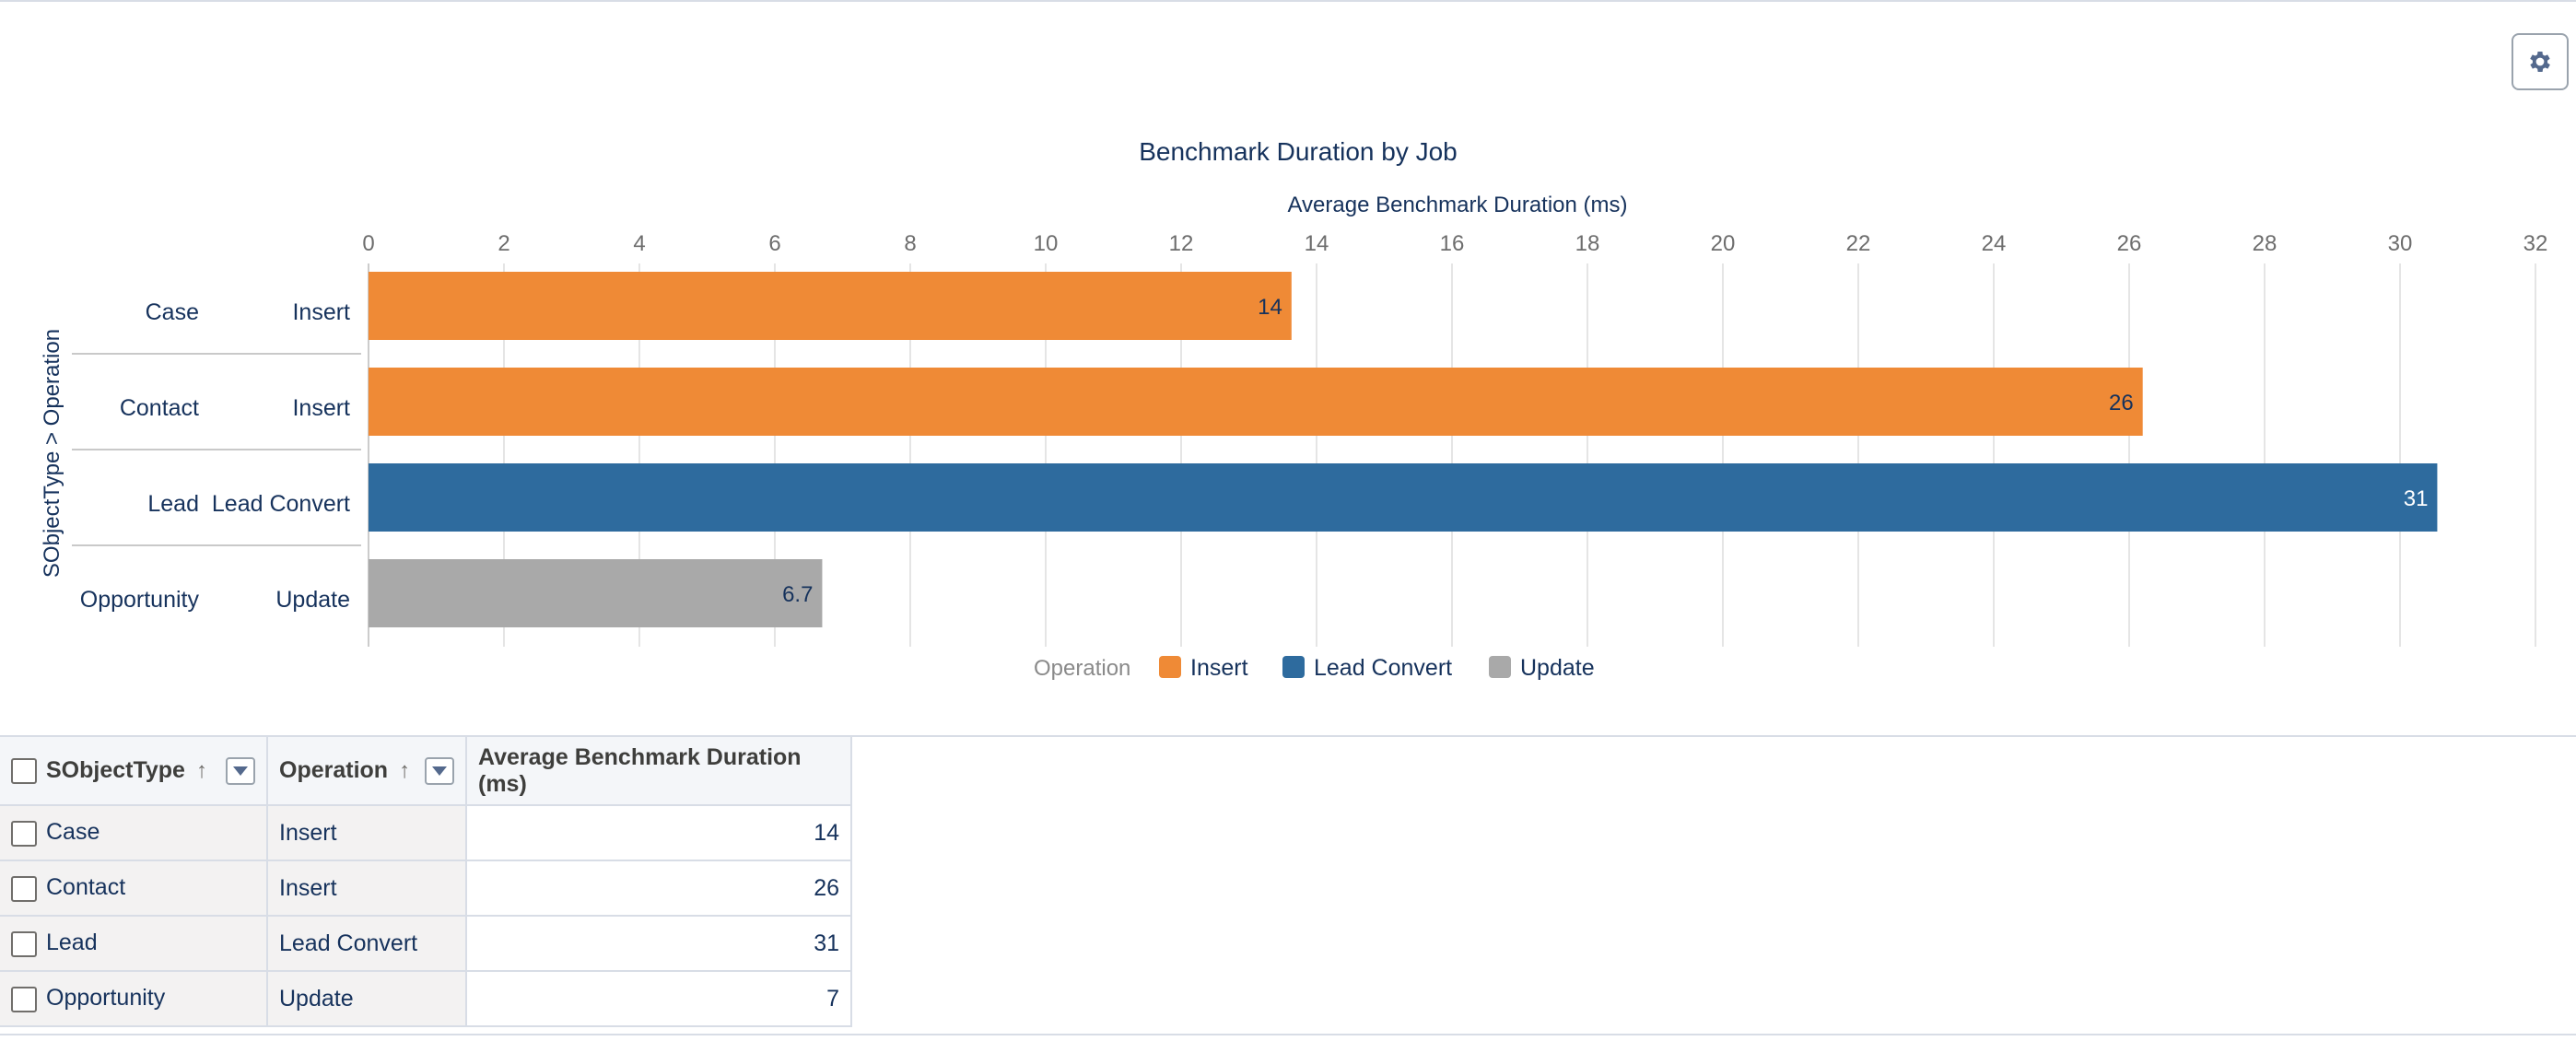 The image size is (2576, 1041). Describe the element at coordinates (640, 770) in the screenshot. I see `header-duration-label: Average Benchmark Duration (ms)` at that location.